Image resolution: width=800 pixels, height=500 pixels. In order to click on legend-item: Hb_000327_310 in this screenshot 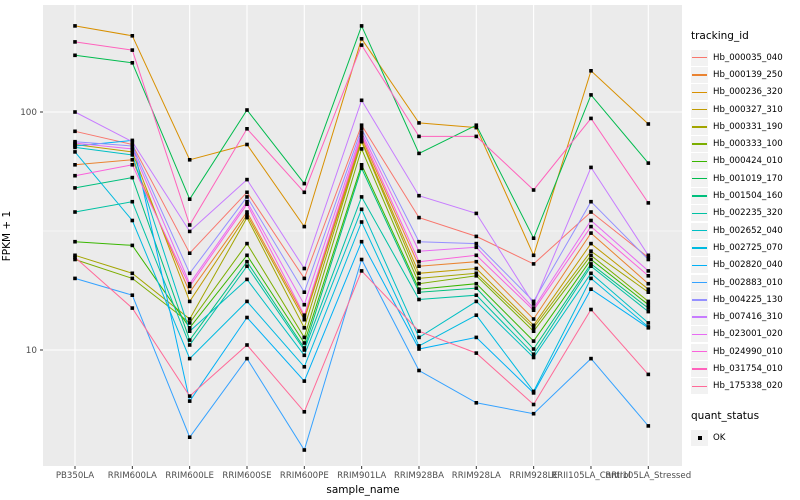, I will do `click(745, 109)`.